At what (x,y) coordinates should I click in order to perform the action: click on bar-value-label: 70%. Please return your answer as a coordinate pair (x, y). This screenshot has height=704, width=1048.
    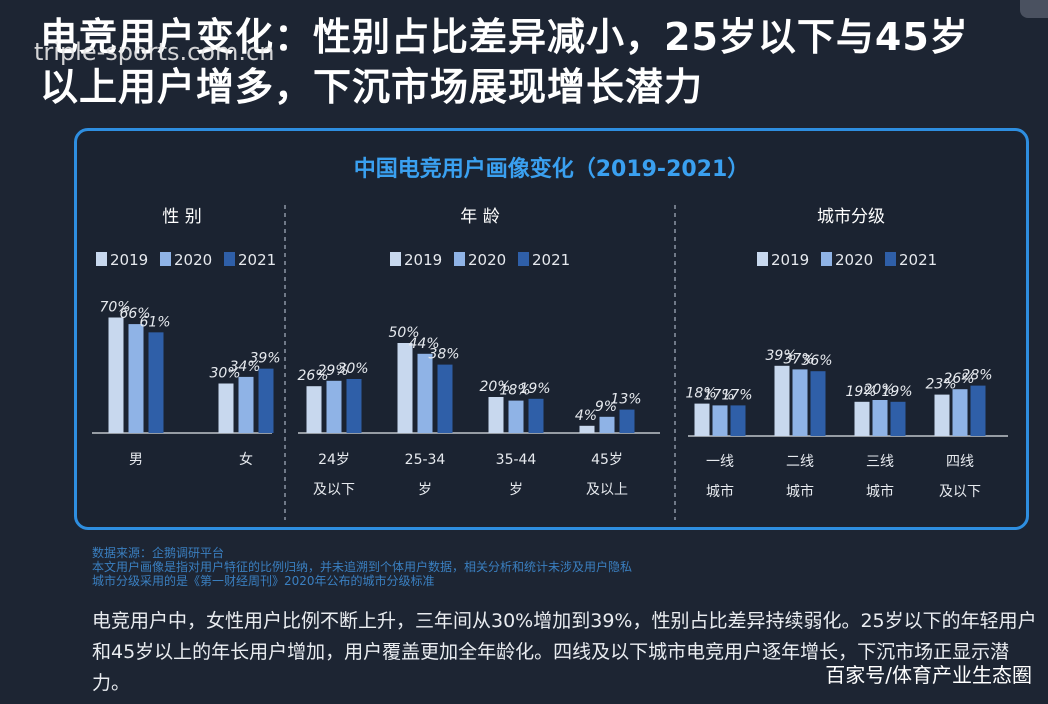
    Looking at the image, I should click on (114, 308).